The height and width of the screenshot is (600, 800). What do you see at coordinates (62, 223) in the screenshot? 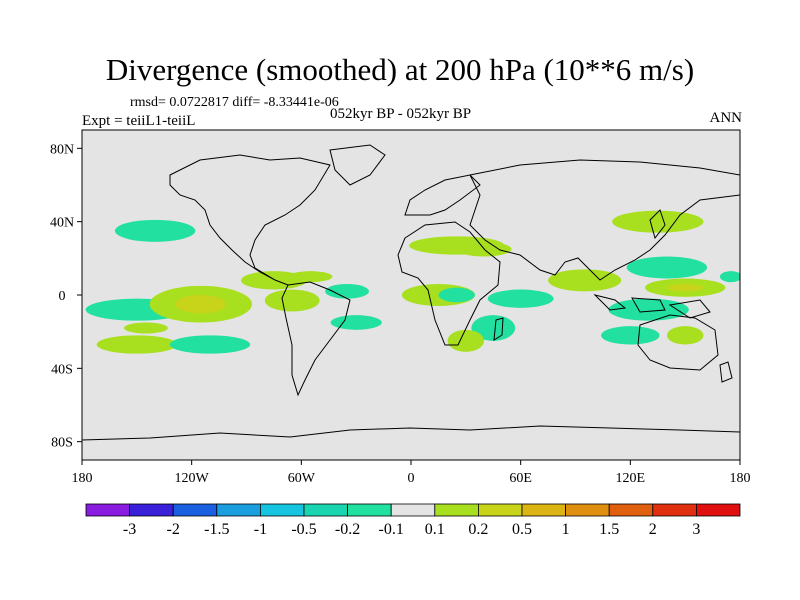
I see `lat-tick-label: 40N` at bounding box center [62, 223].